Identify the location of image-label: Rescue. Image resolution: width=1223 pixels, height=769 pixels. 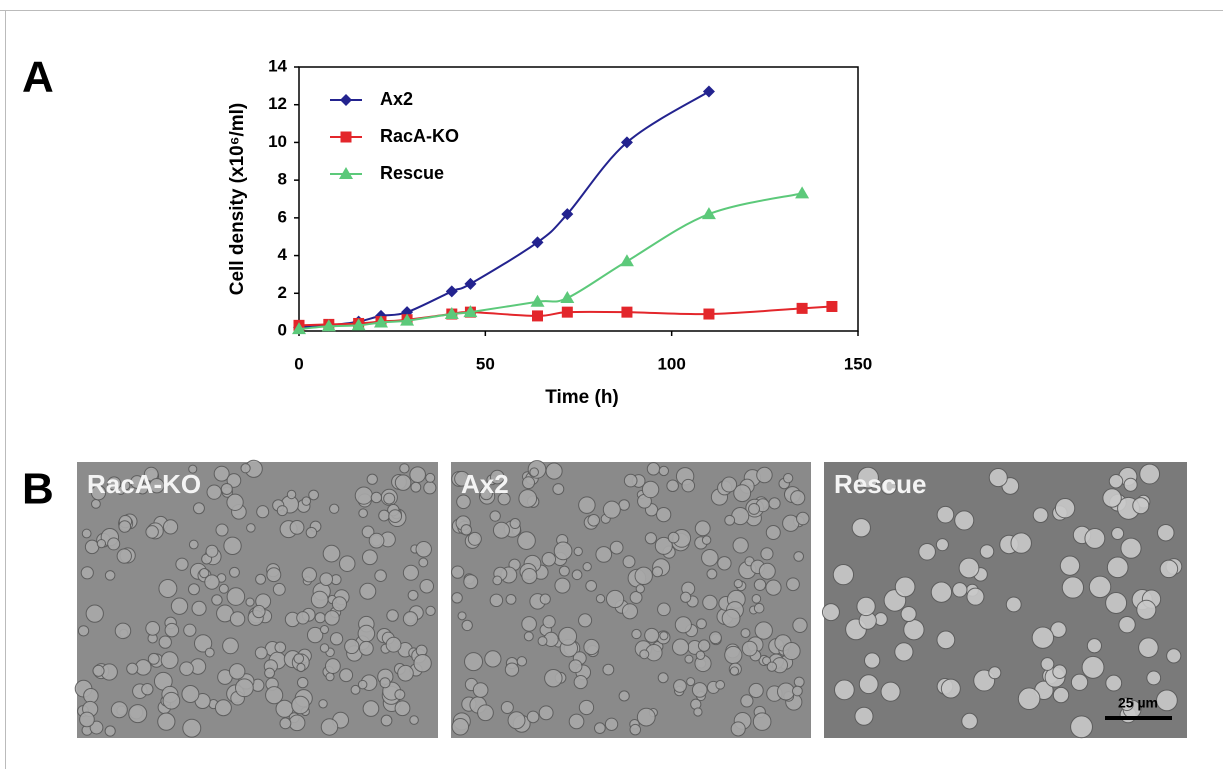
(880, 484).